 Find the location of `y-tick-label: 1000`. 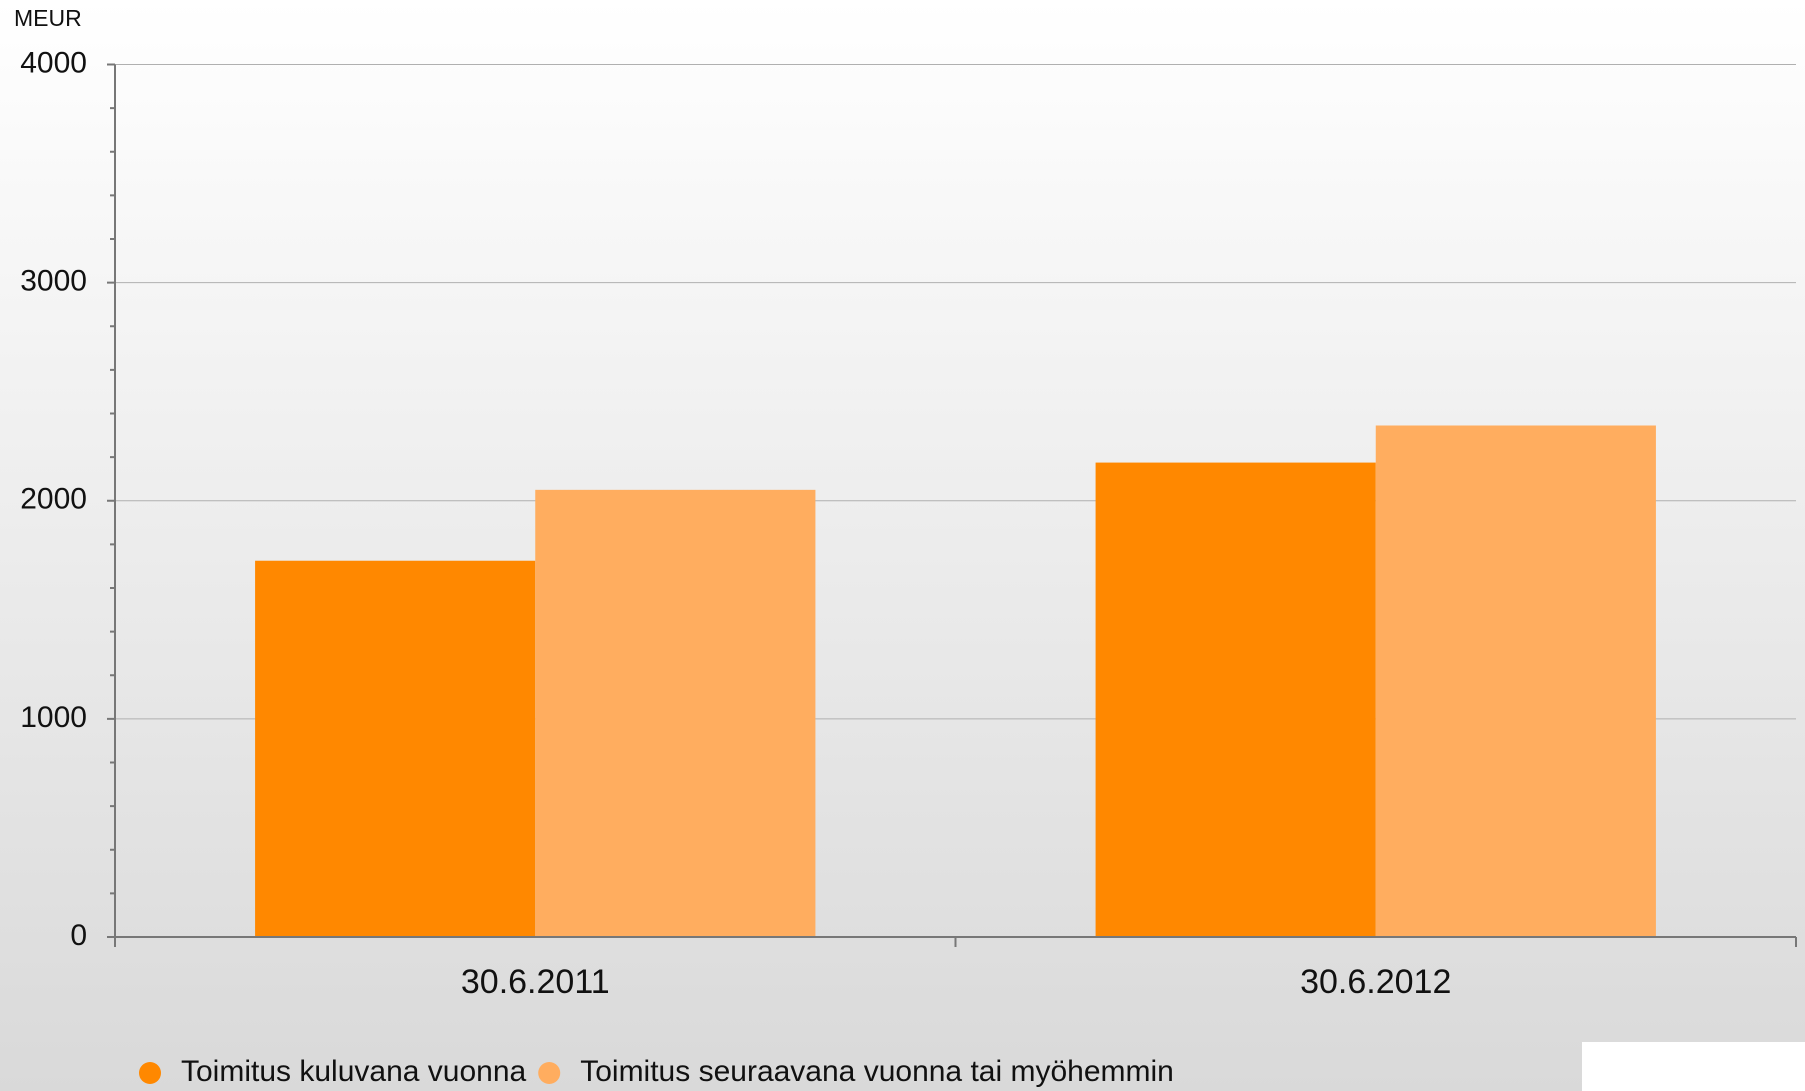

y-tick-label: 1000 is located at coordinates (53, 717).